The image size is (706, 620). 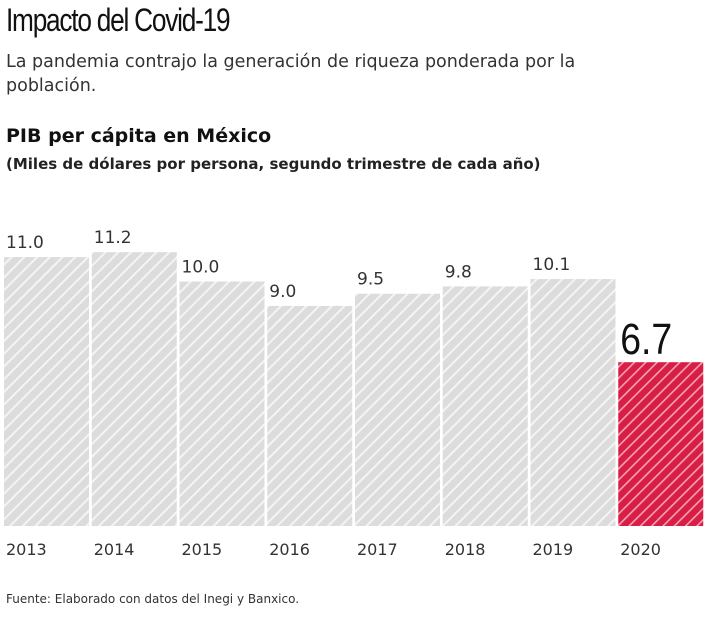 What do you see at coordinates (310, 415) in the screenshot?
I see `bar-2016` at bounding box center [310, 415].